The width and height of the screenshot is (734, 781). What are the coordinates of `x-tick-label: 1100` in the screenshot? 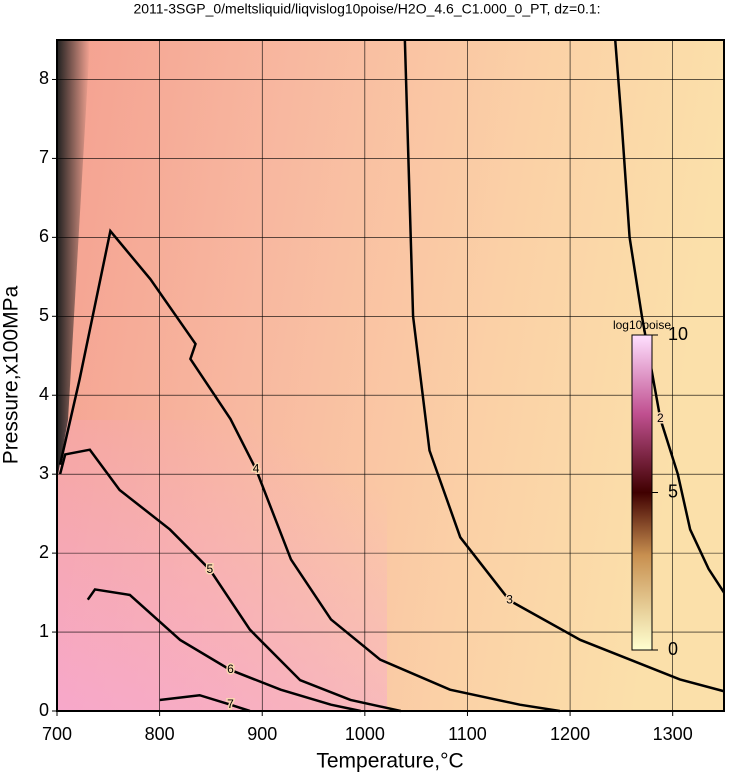 It's located at (467, 734).